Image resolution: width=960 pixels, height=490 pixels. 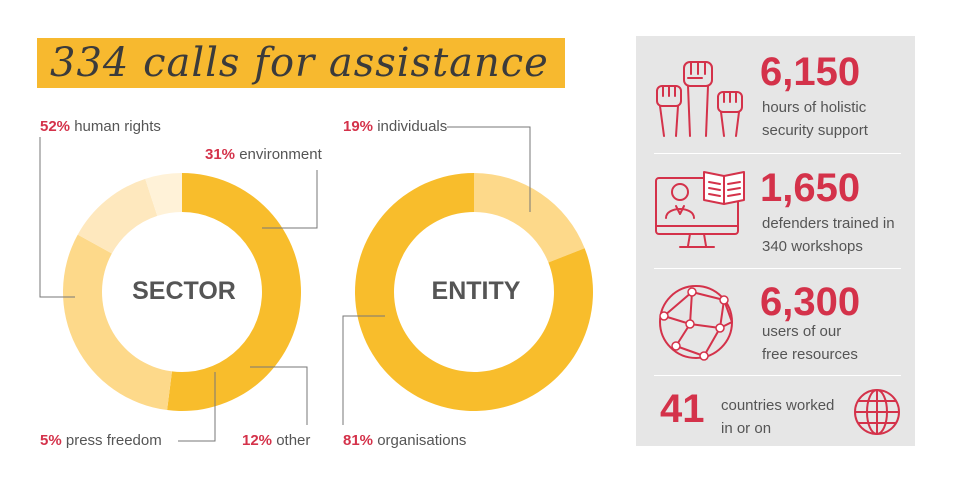 What do you see at coordinates (290, 199) in the screenshot?
I see `leader-line-environment` at bounding box center [290, 199].